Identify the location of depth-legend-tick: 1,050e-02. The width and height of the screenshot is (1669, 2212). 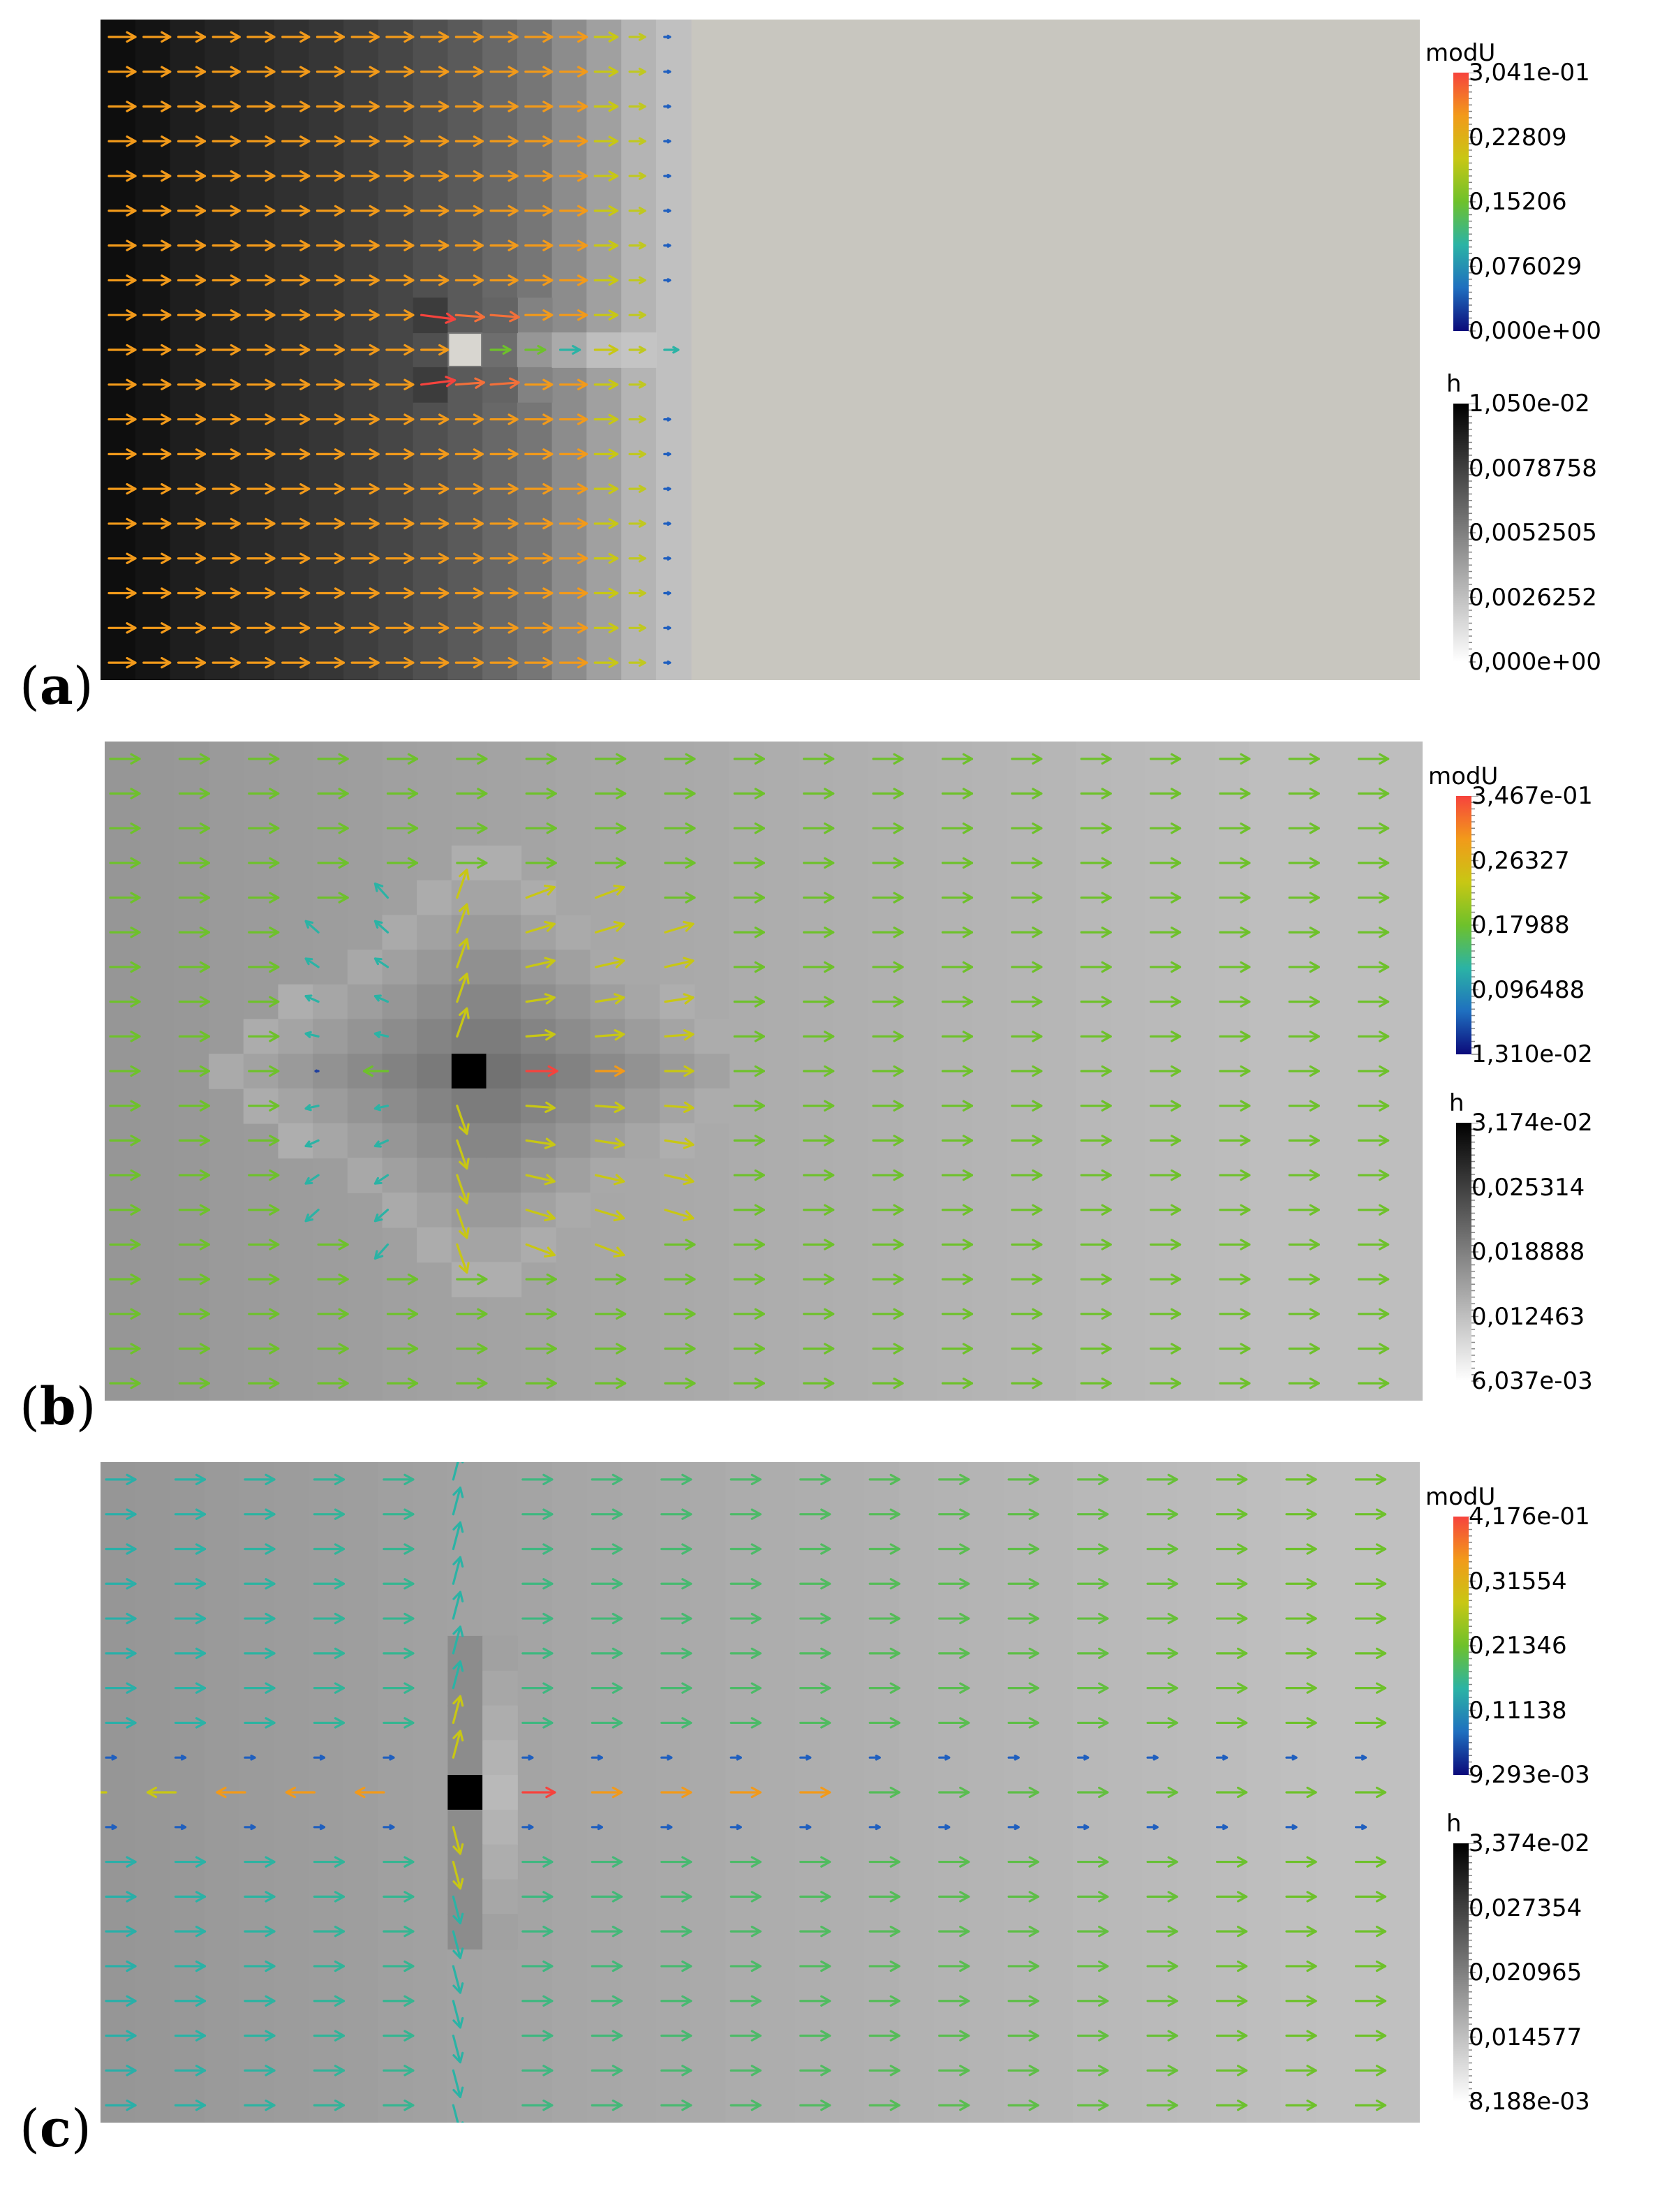
(1529, 404).